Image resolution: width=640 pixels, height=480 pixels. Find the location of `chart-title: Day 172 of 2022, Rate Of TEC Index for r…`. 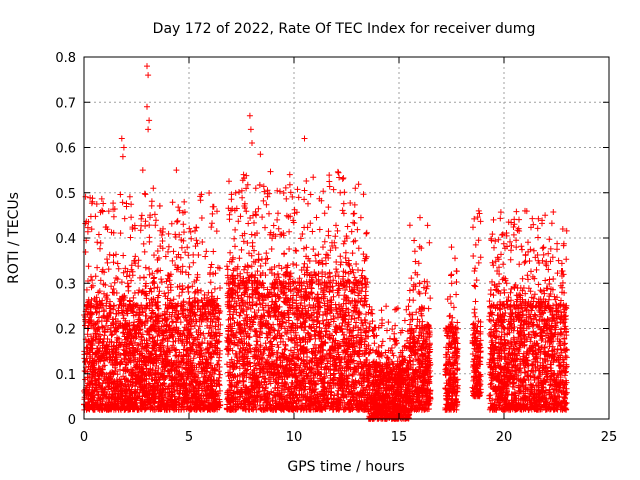

chart-title: Day 172 of 2022, Rate Of TEC Index for r… is located at coordinates (344, 29).